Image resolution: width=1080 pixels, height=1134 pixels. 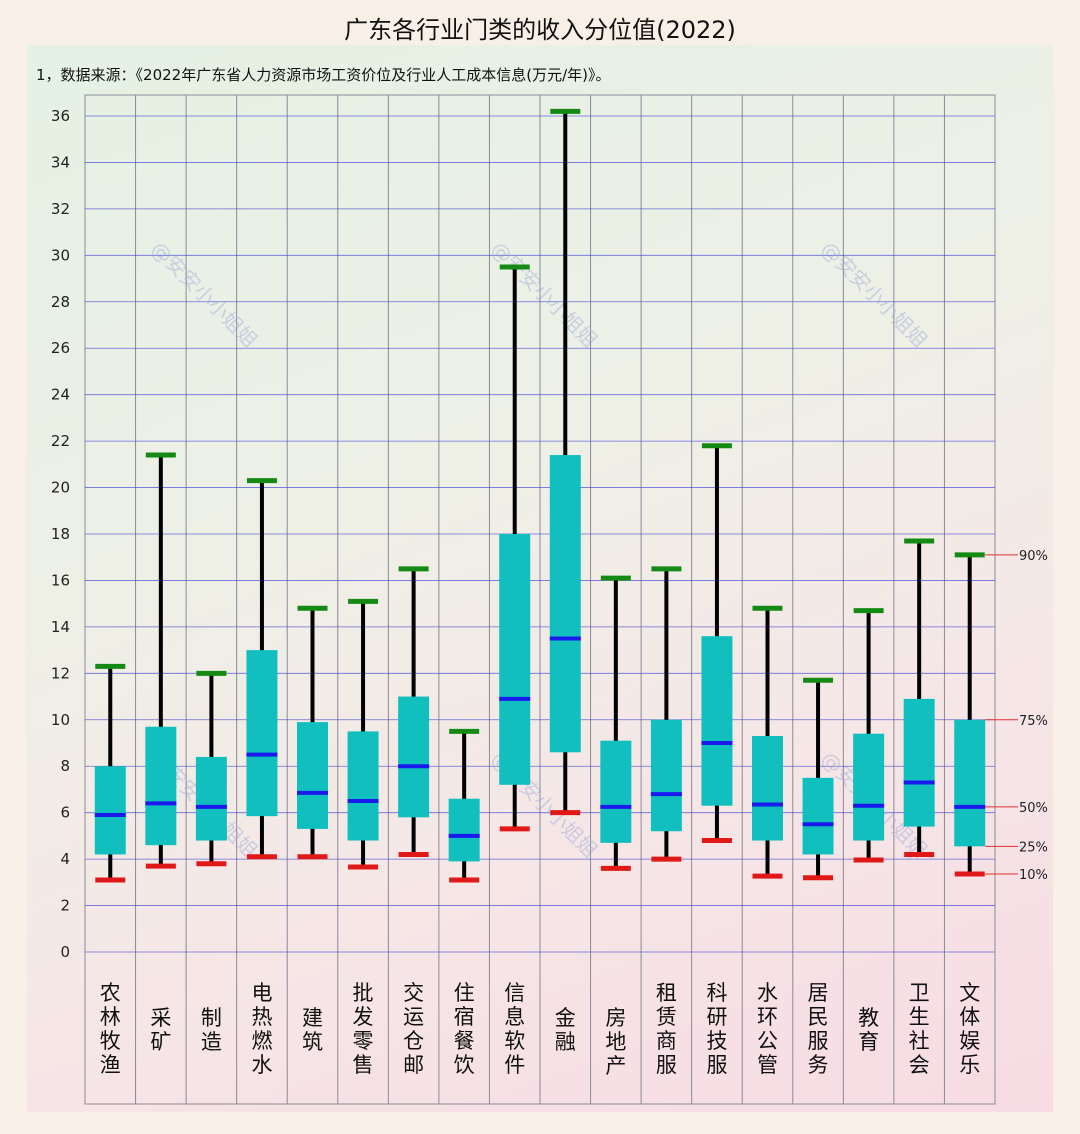 I want to click on x-category-label-char: 育, so click(x=868, y=1042).